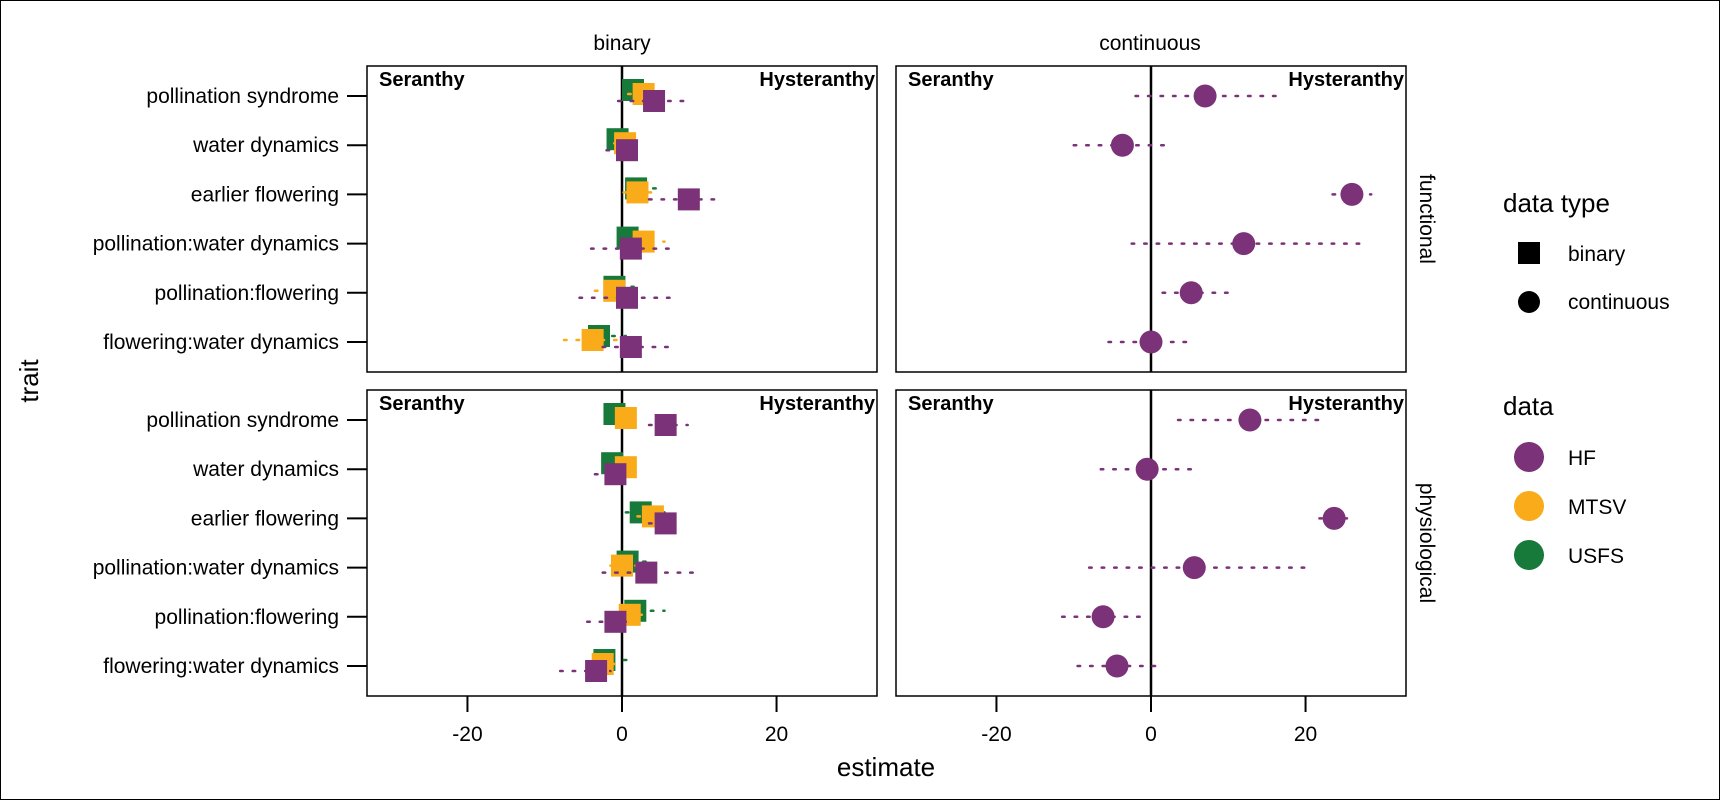  I want to click on panel-continuous-physiological: Seranthy Hysteranthy, so click(1151, 543).